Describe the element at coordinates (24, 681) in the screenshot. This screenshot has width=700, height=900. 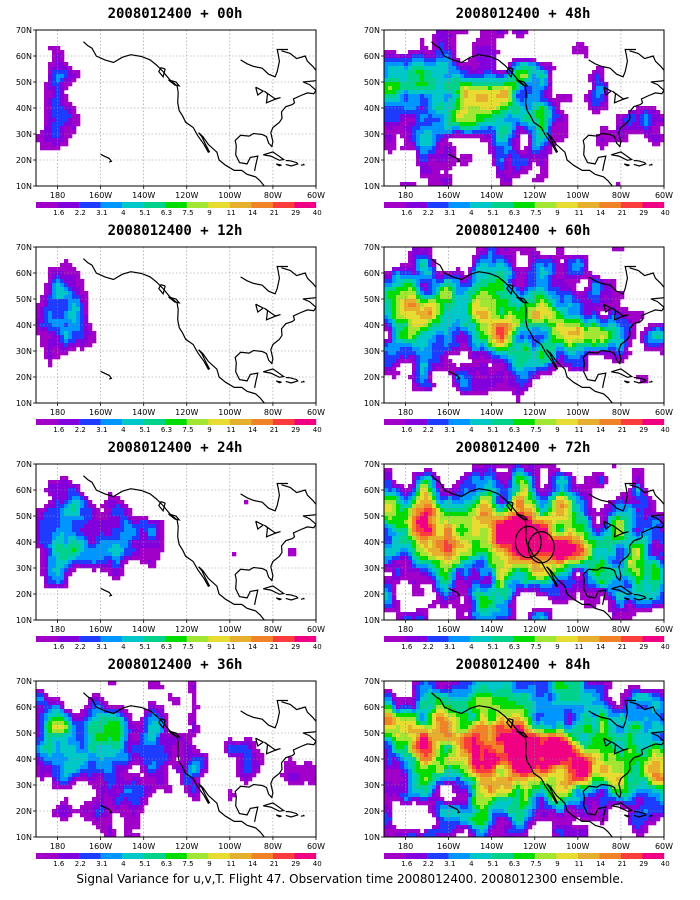
I see `lat-tick-label: 70N` at that location.